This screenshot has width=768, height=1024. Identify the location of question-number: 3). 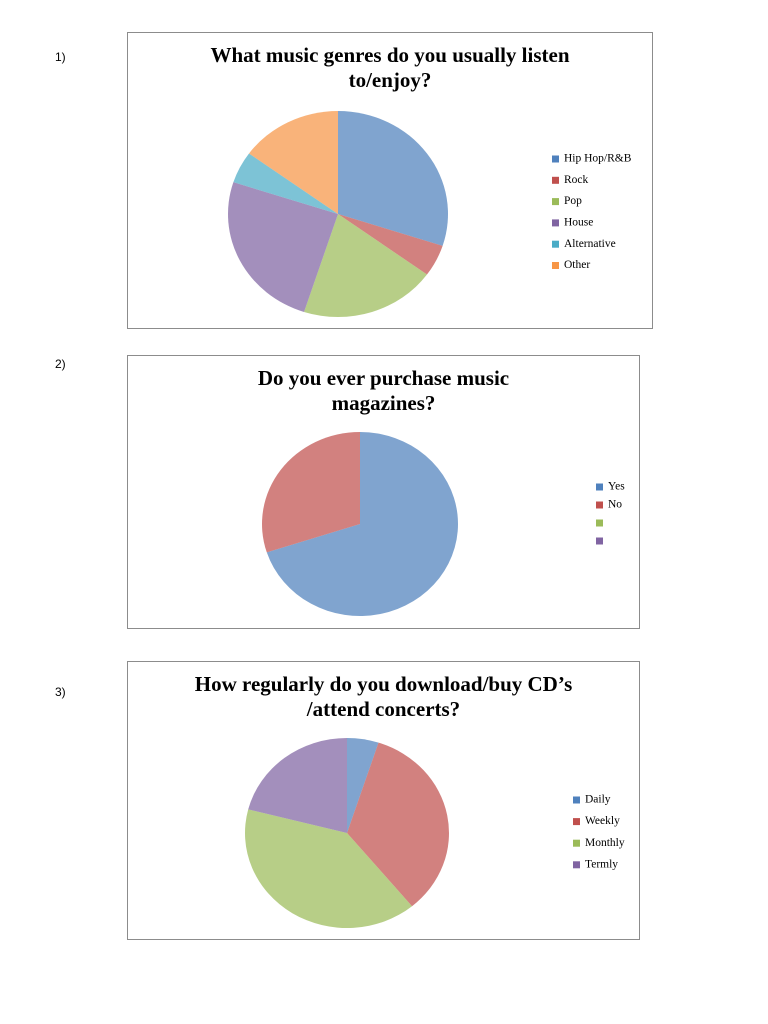
(60, 692).